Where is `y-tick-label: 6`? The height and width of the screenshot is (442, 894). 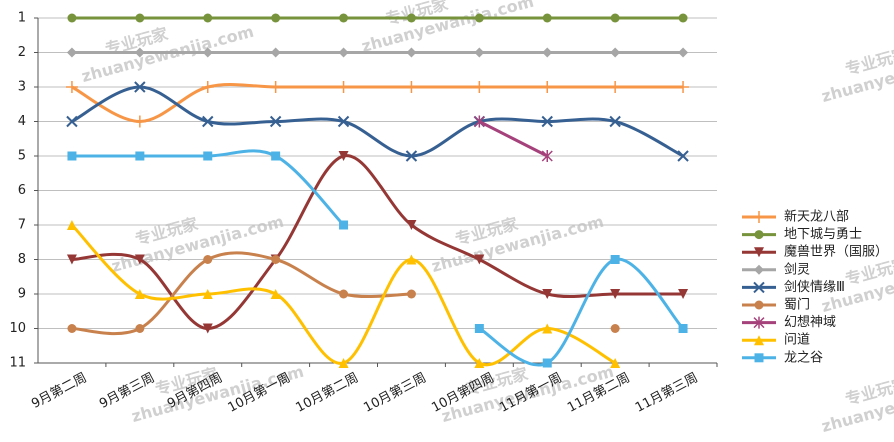
y-tick-label: 6 is located at coordinates (22, 190).